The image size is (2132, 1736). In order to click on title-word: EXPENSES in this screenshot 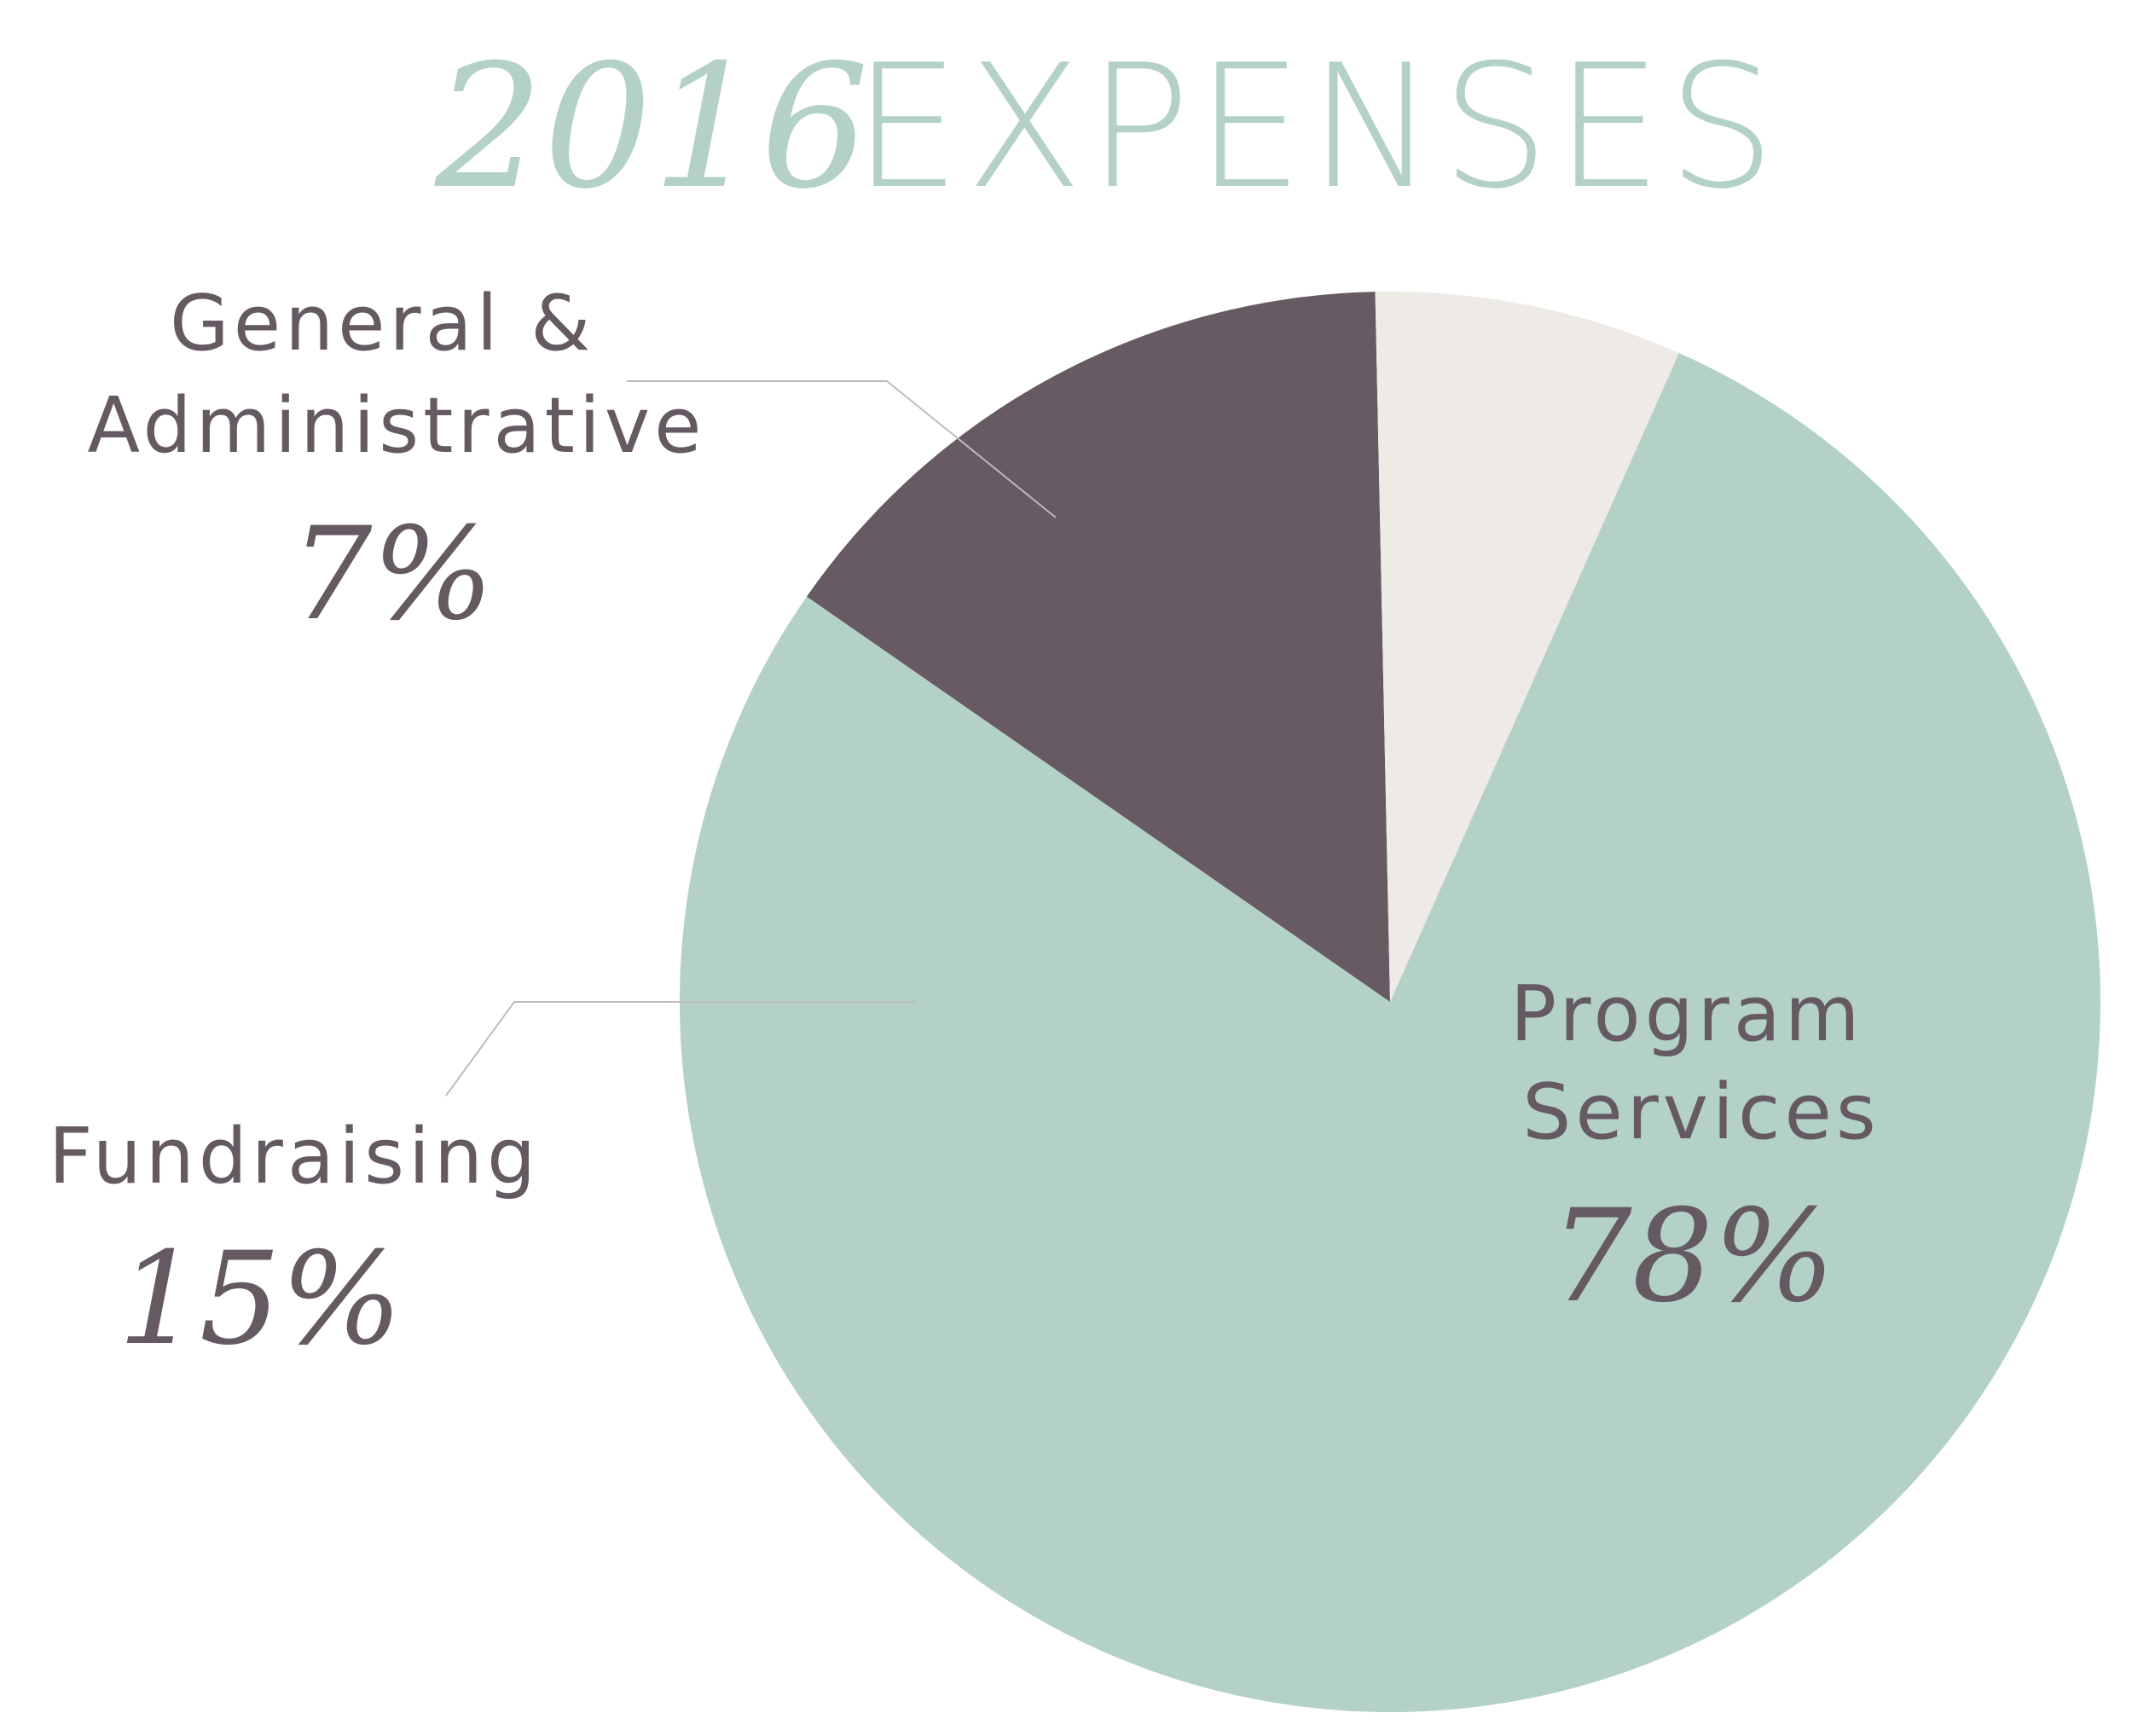, I will do `click(1317, 128)`.